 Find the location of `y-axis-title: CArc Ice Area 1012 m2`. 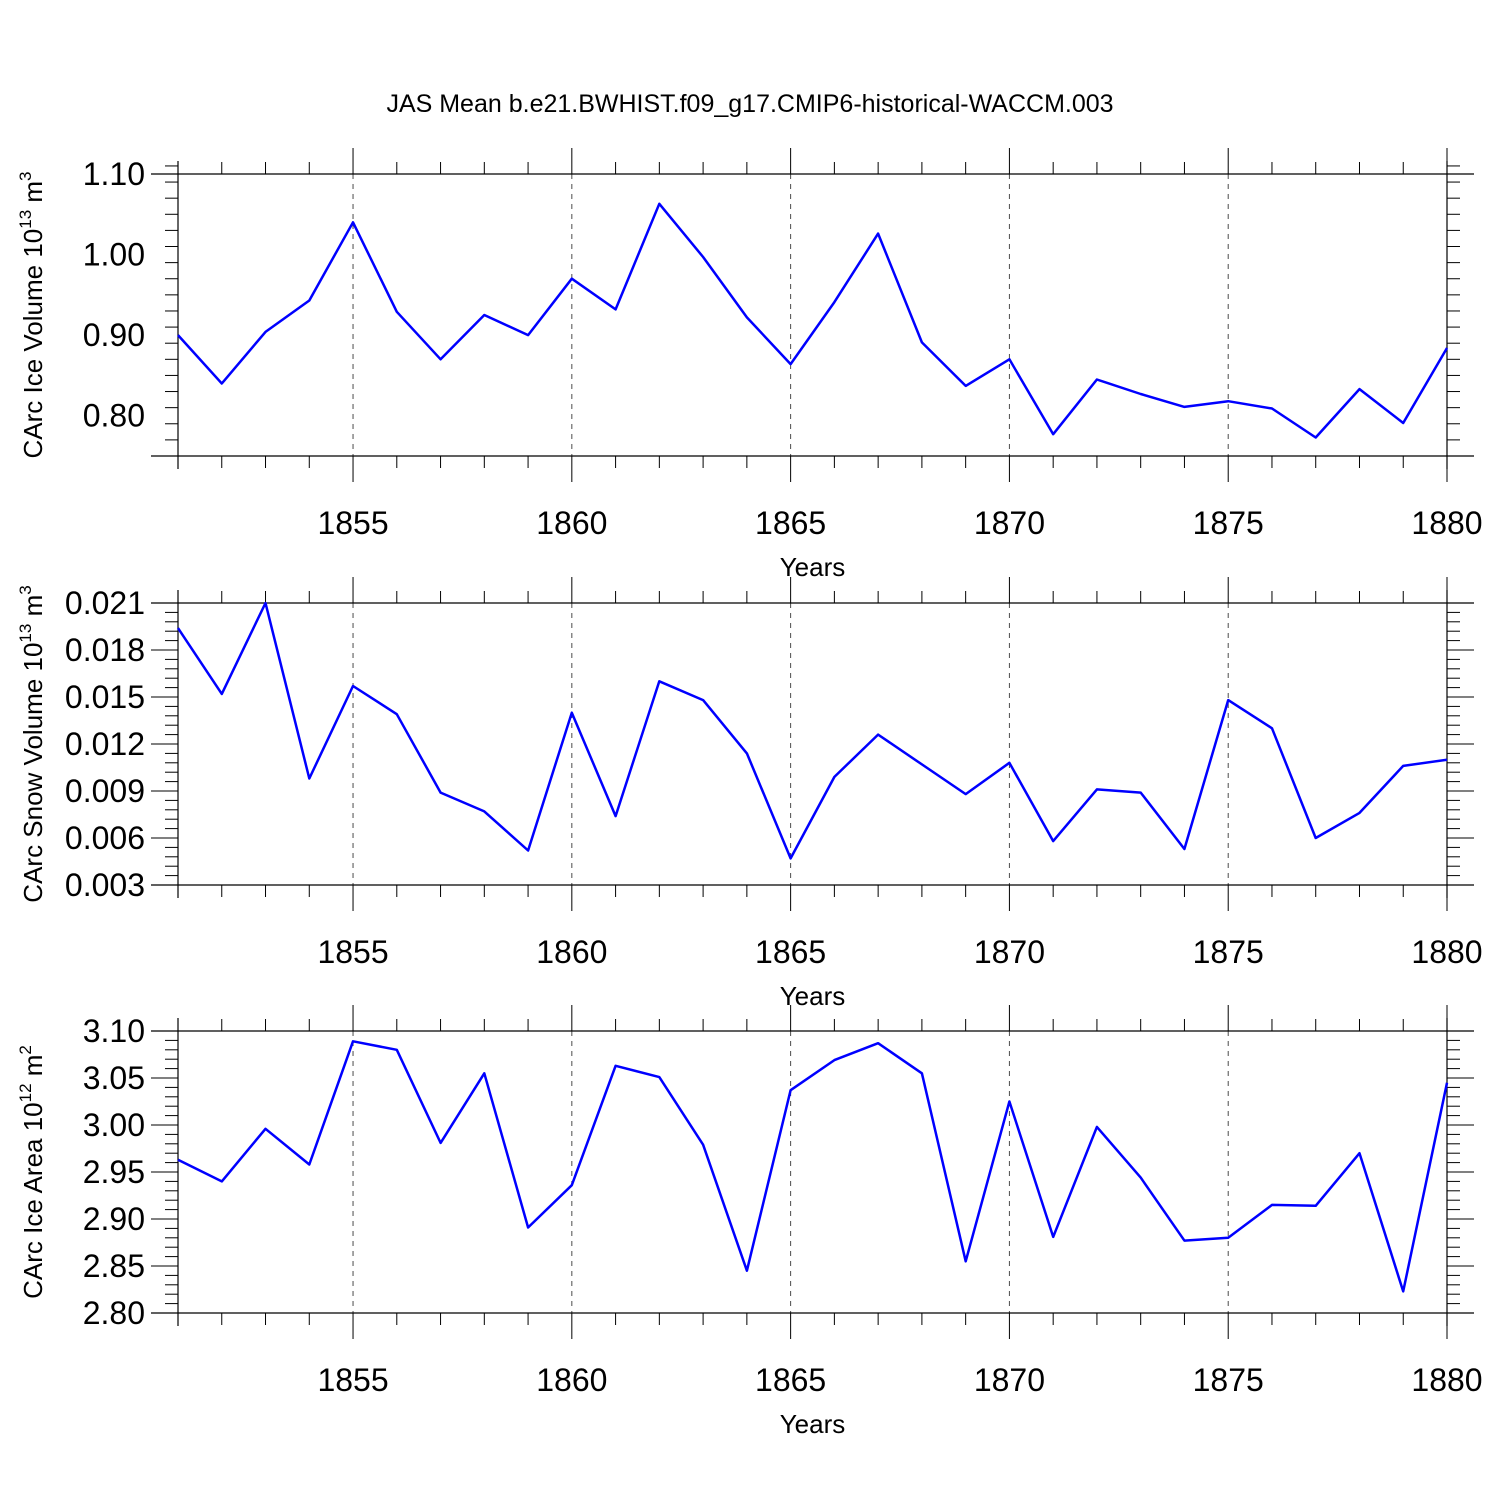

y-axis-title: CArc Ice Area 1012 m2 is located at coordinates (32, 1172).